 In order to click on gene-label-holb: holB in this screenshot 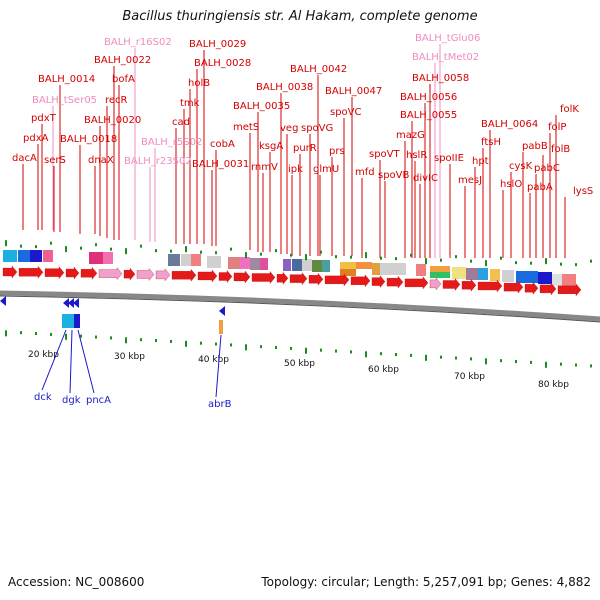, I will do `click(199, 83)`.